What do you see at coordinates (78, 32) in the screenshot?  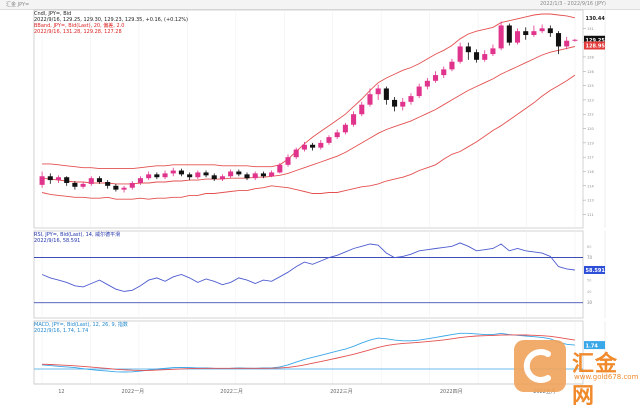 I see `bband-info-line-2: 2022/9/16, 131.28, 129.28, 127.28` at bounding box center [78, 32].